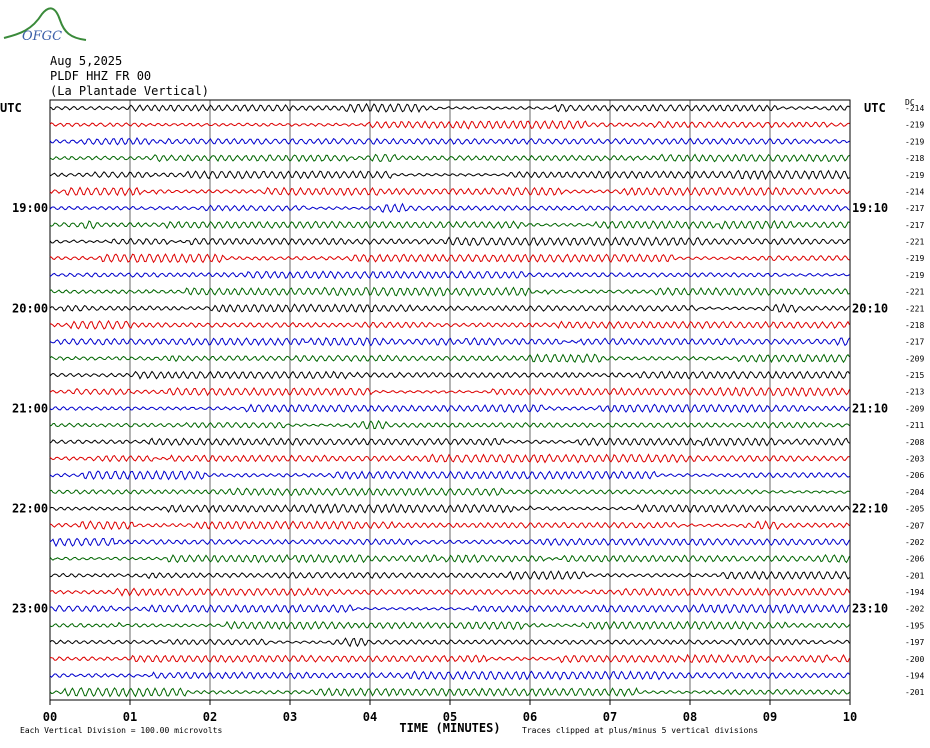  Describe the element at coordinates (850, 717) in the screenshot. I see `x-tick-label: 10` at that location.